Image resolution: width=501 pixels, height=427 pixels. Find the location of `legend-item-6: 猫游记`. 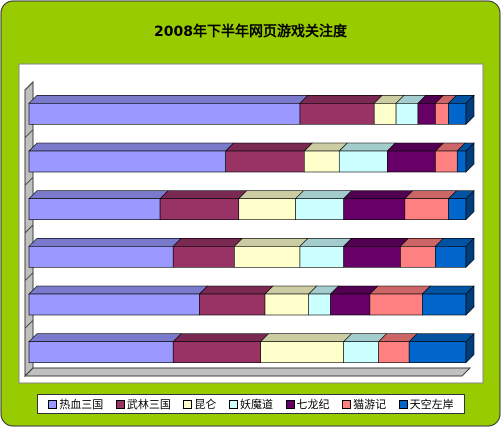

legend-item-6: 猫游记 is located at coordinates (364, 404).